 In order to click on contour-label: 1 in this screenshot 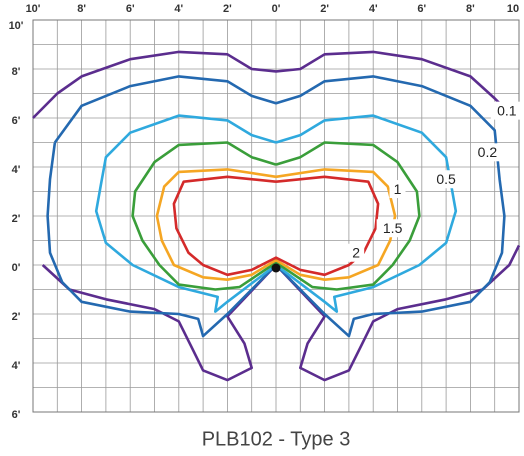, I will do `click(398, 189)`.